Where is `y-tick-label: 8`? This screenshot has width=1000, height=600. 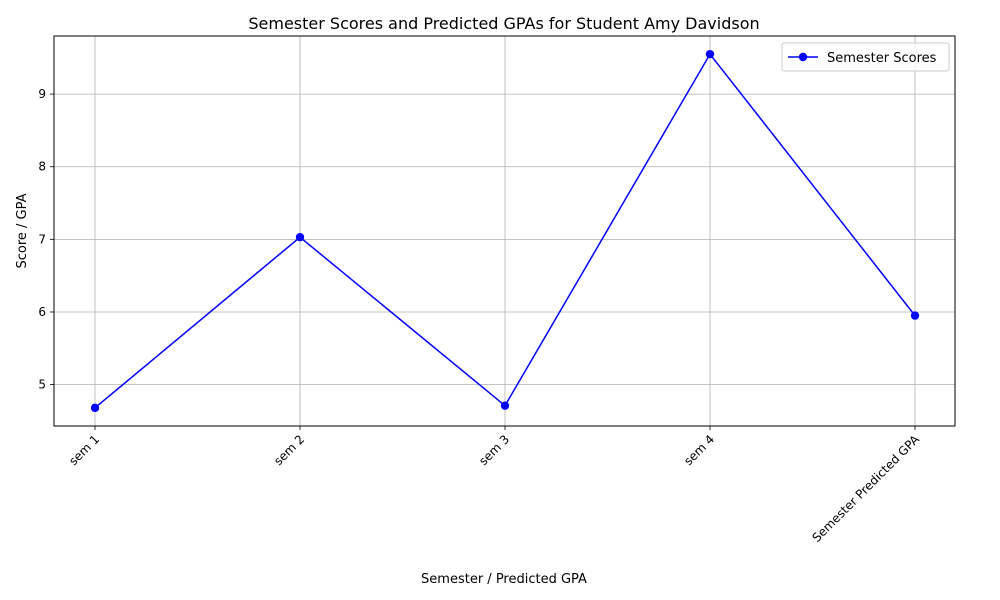 y-tick-label: 8 is located at coordinates (42, 167).